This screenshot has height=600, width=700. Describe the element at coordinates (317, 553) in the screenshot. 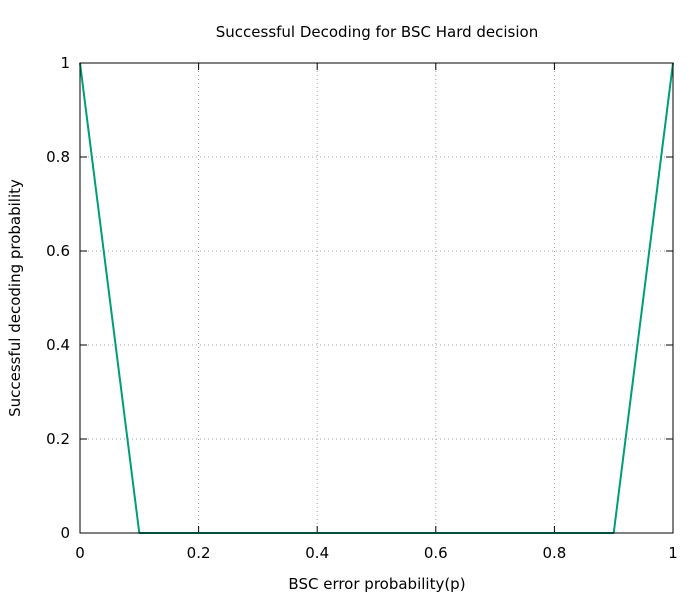

I see `x-tick-label: 0.4` at that location.